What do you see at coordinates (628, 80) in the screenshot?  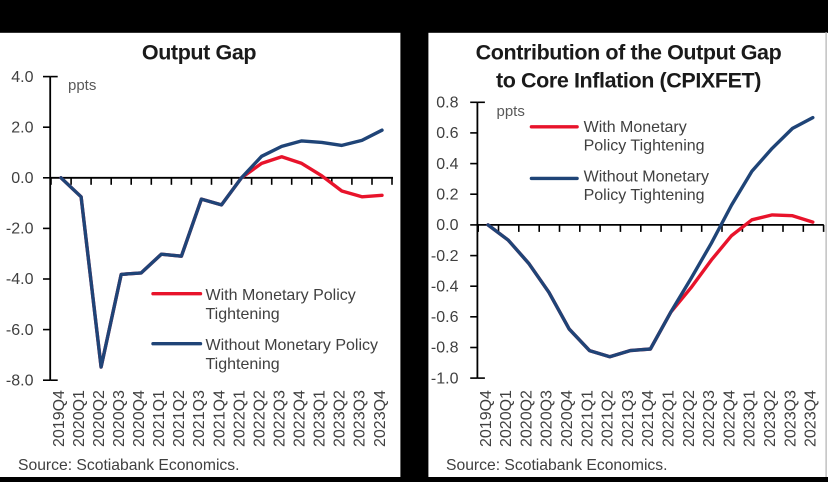 I see `svg-text: to Core Inflation (CPIXFET)` at bounding box center [628, 80].